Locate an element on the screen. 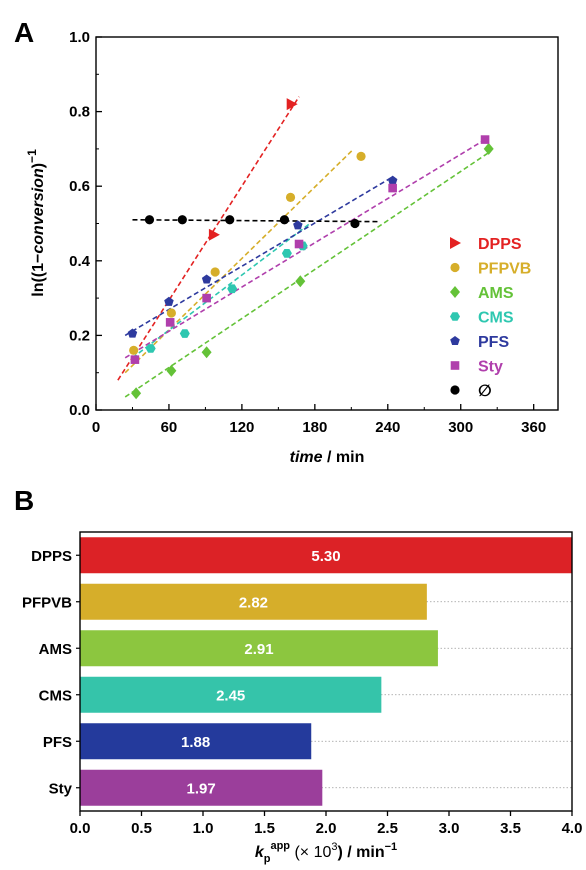 The width and height of the screenshot is (586, 870). bar-pfpvb is located at coordinates (253, 601).